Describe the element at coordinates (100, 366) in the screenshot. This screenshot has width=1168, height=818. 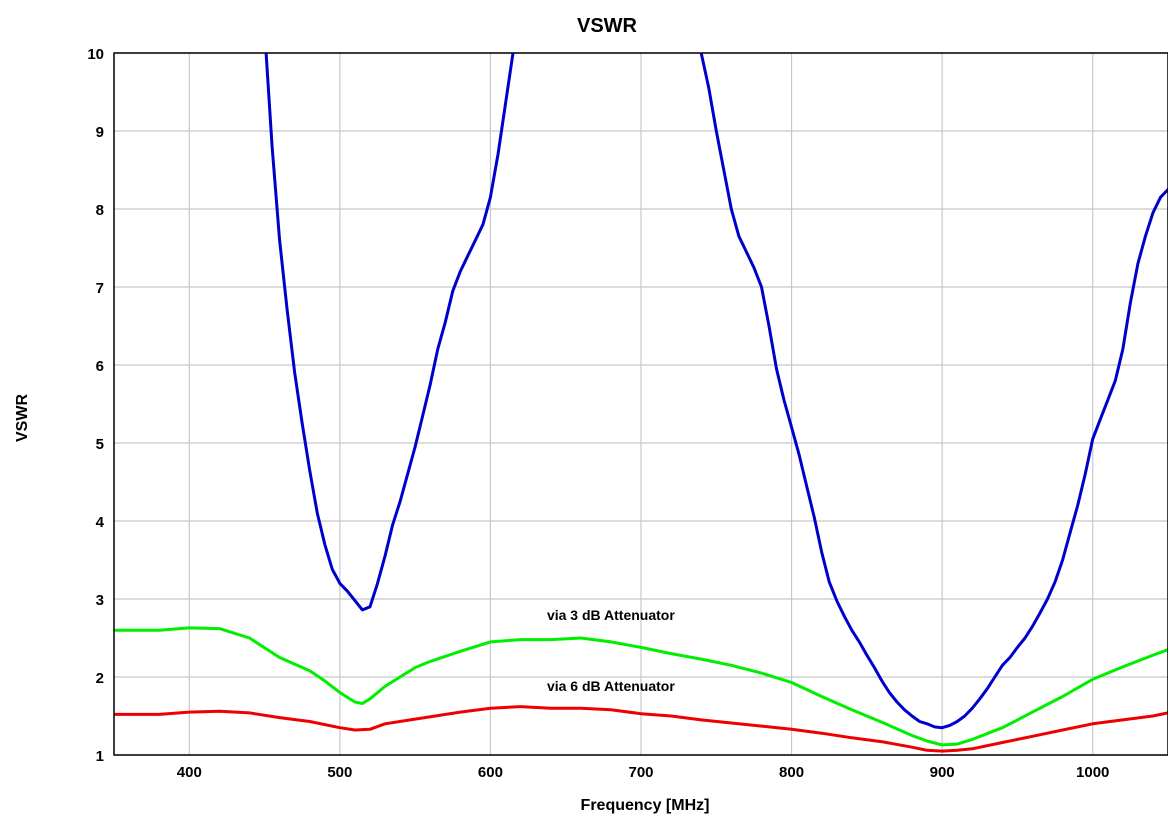
I see `y-tick-label: 6` at that location.